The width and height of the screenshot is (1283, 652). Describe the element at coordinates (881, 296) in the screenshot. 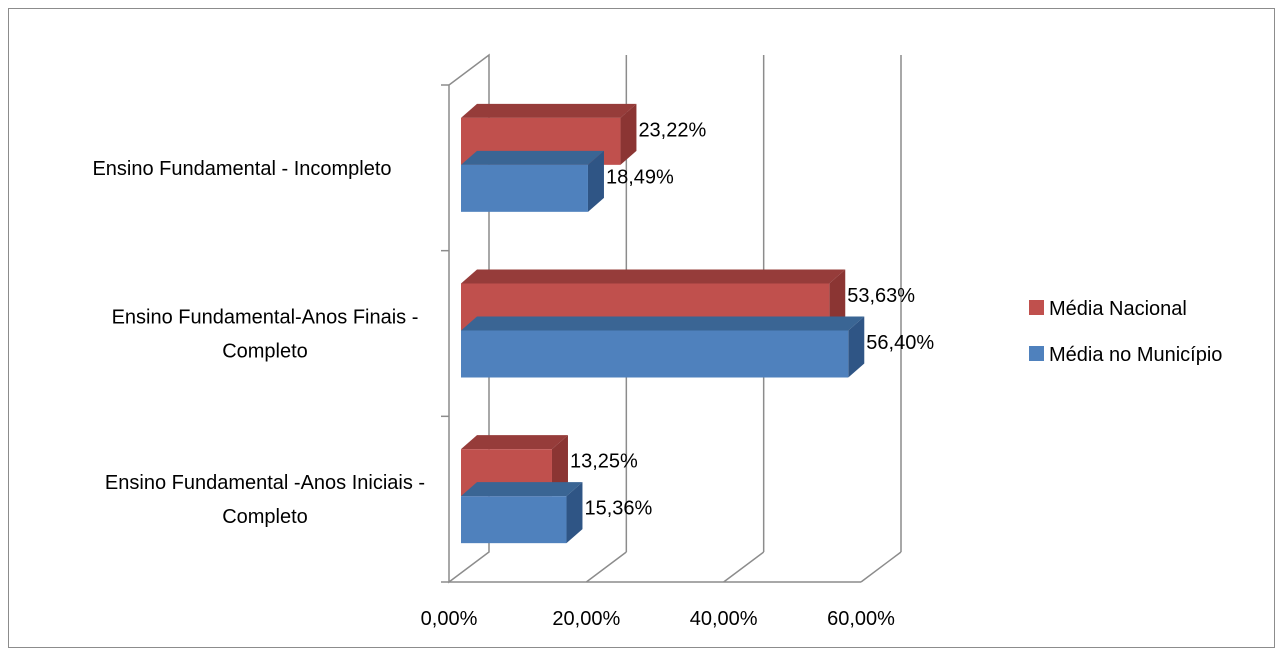

I see `data-label: 53,63%` at that location.